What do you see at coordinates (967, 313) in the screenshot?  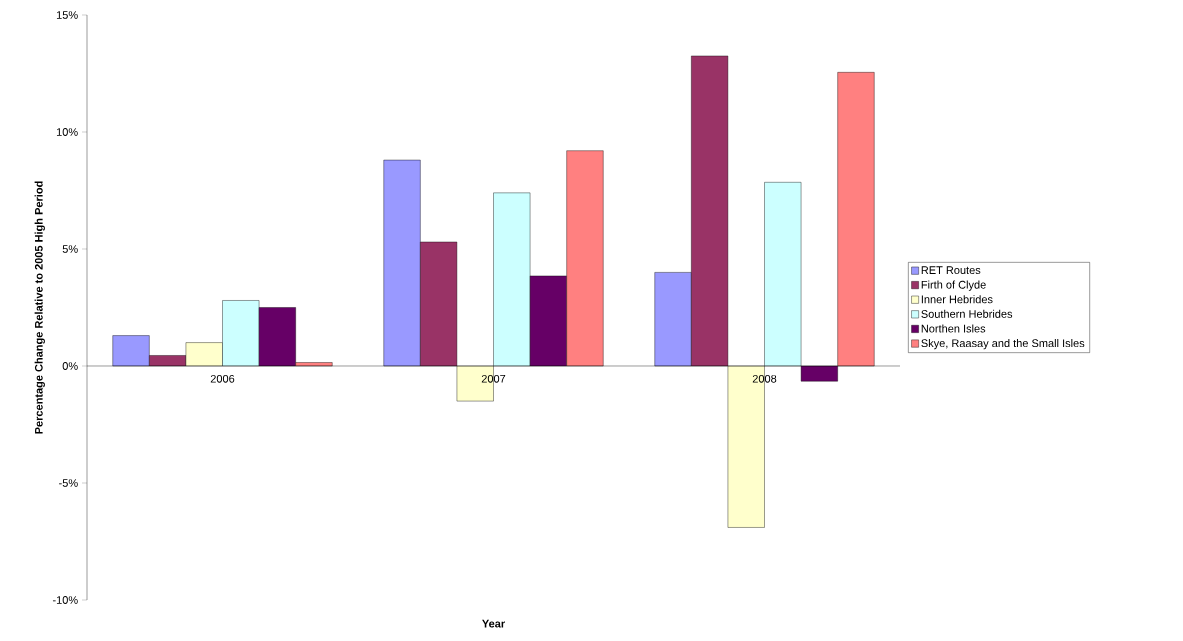 I see `legend-label: Southern Hebrides` at bounding box center [967, 313].